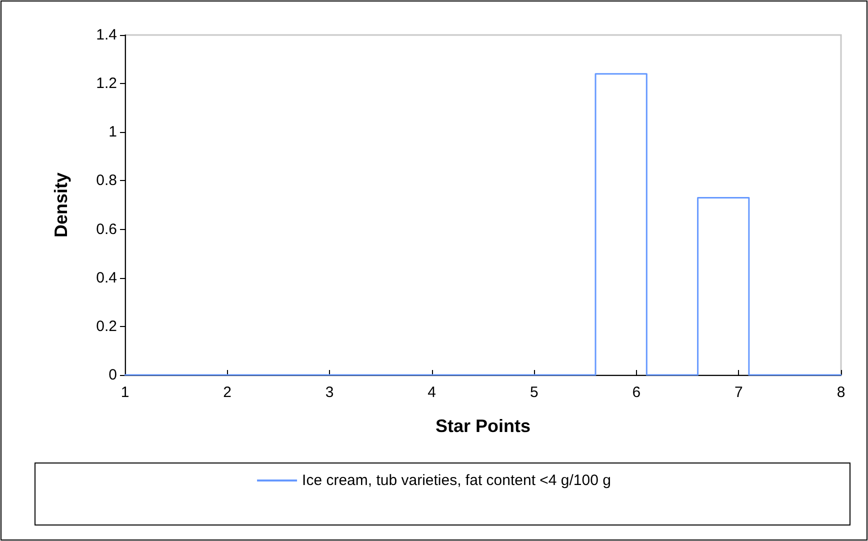 This screenshot has width=868, height=541. What do you see at coordinates (125, 392) in the screenshot?
I see `x-tick-label: 1` at bounding box center [125, 392].